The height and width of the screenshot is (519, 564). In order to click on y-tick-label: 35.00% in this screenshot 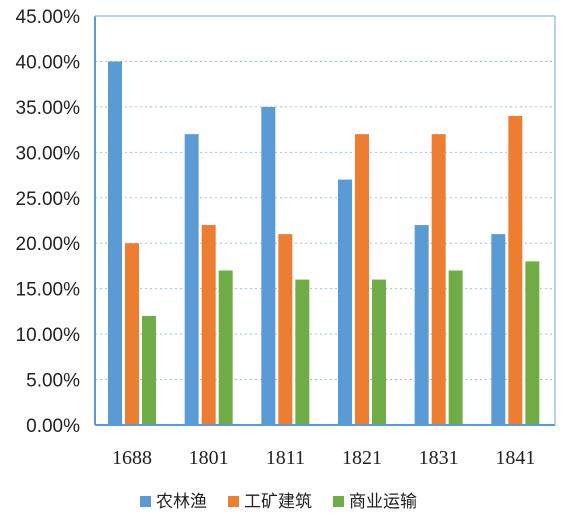, I will do `click(48, 108)`.